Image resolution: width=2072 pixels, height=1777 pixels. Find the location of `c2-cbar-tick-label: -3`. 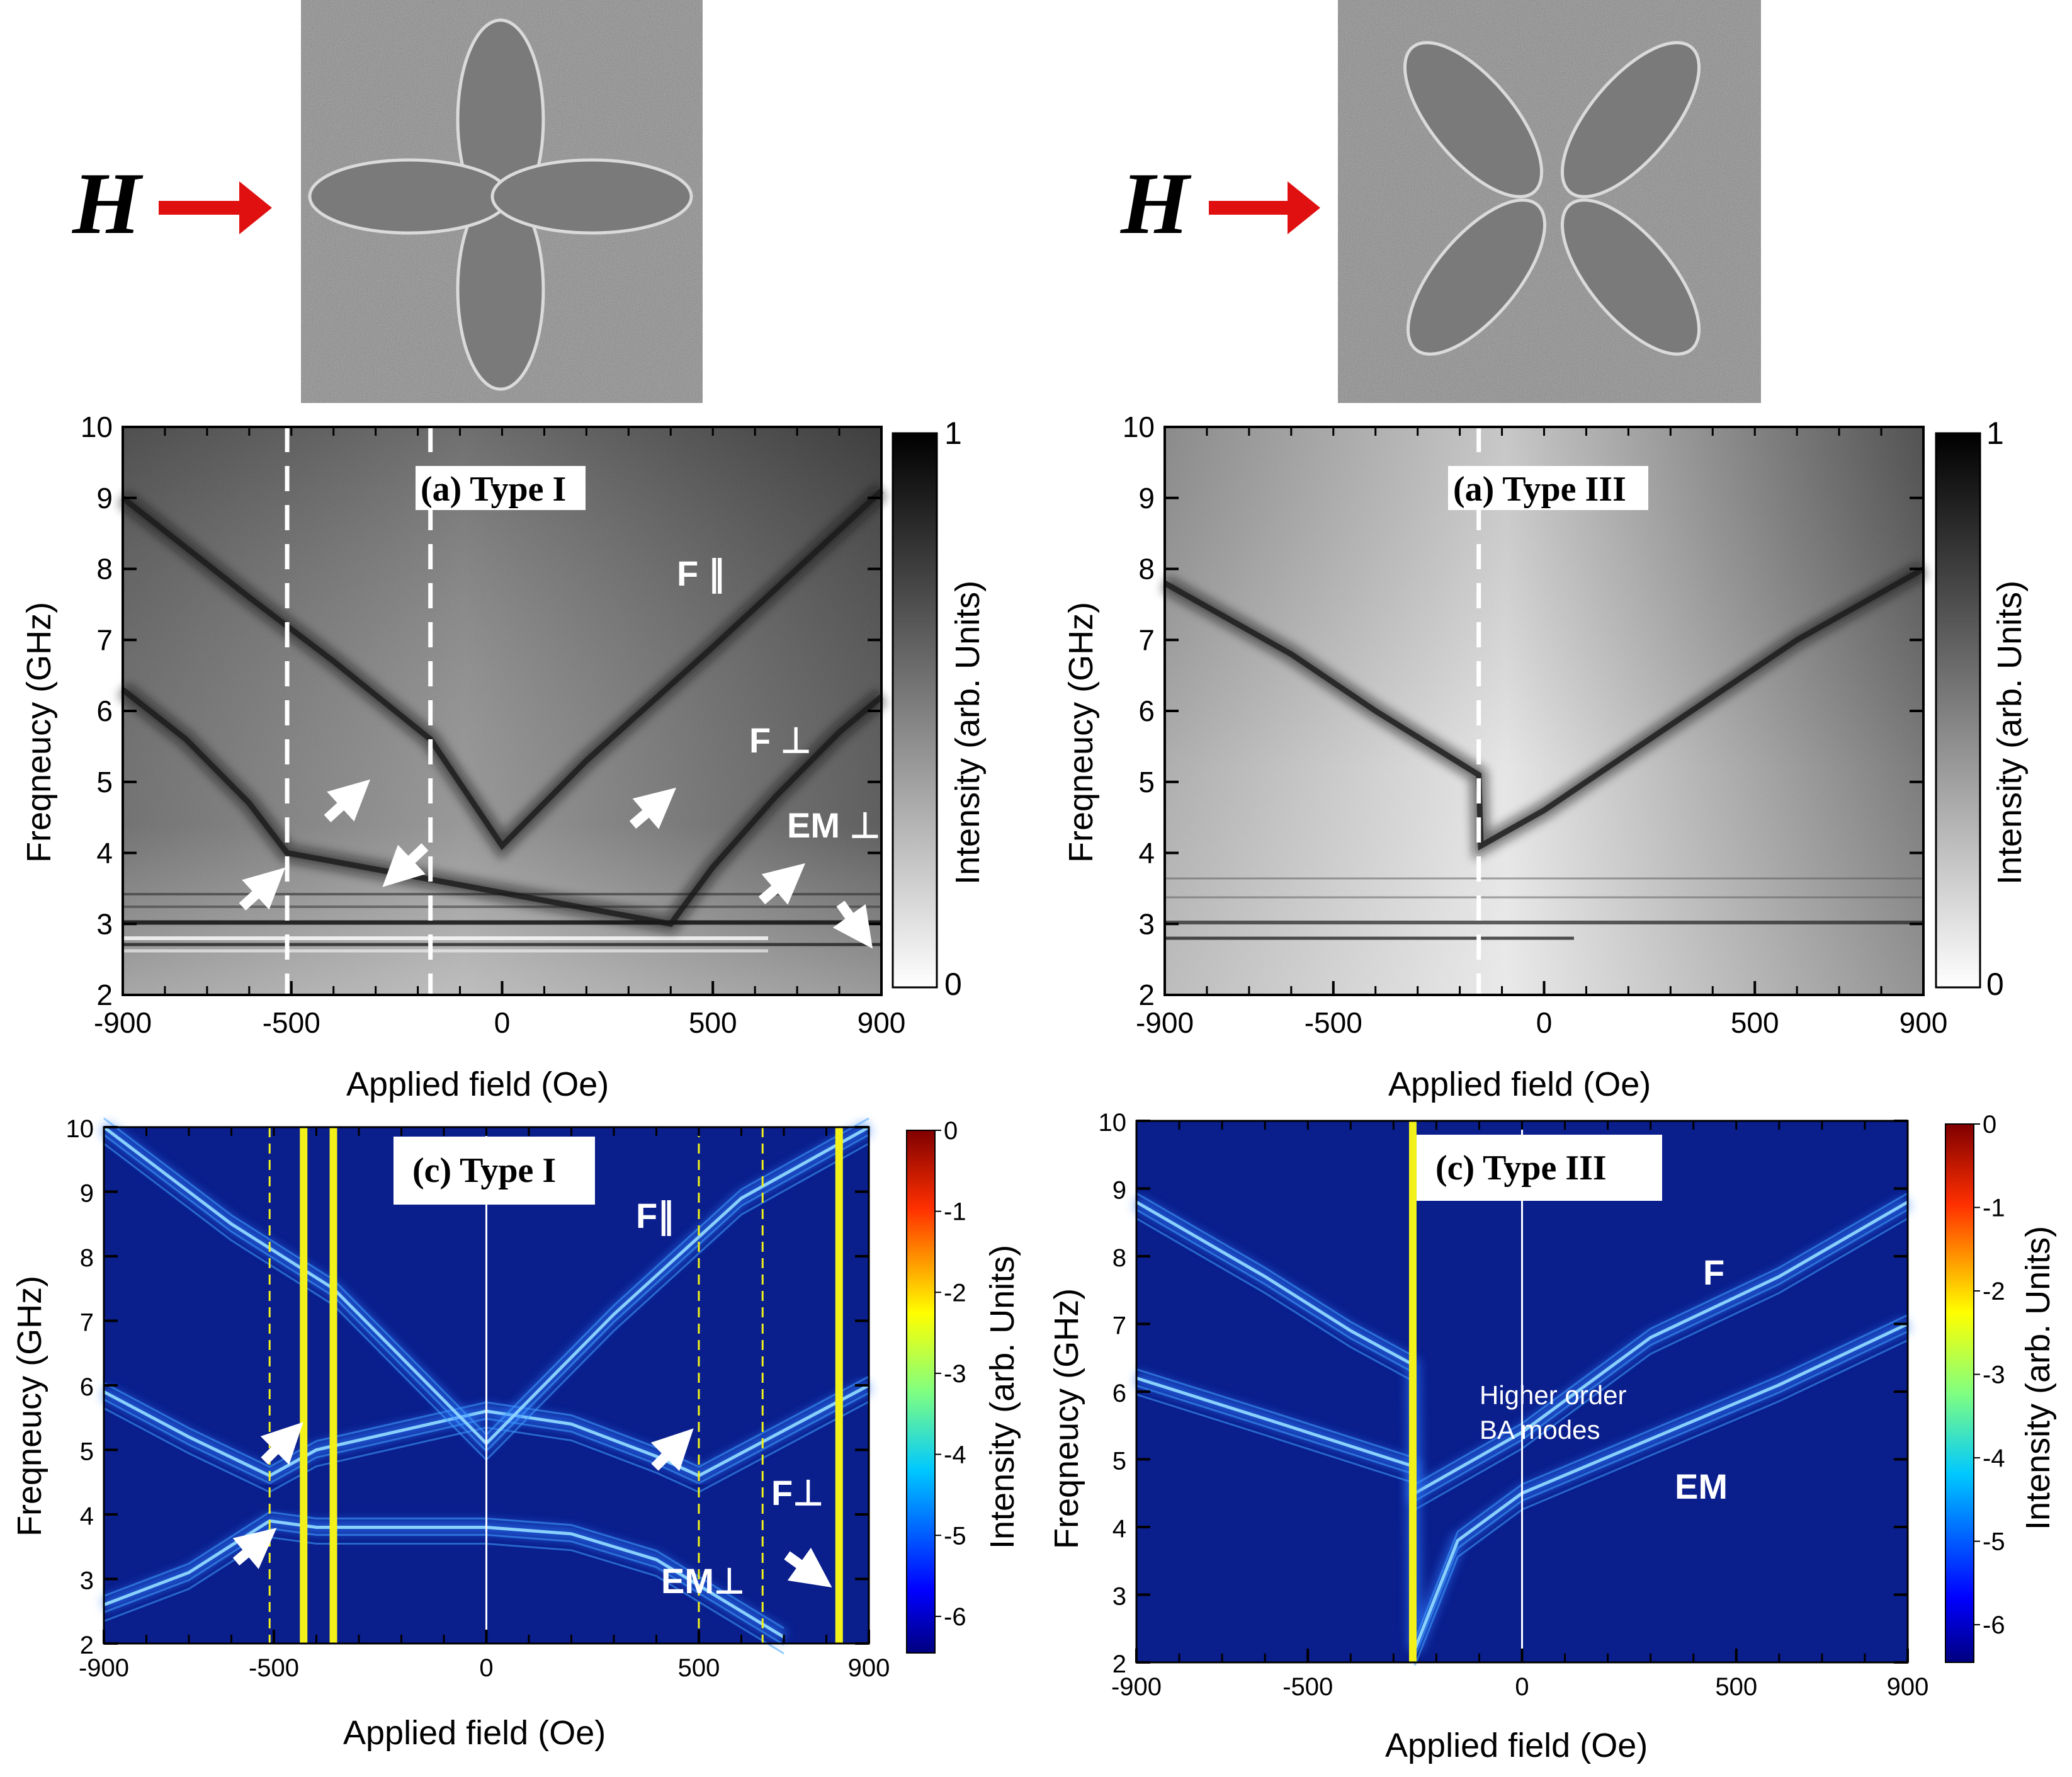

c2-cbar-tick-label: -3 is located at coordinates (1994, 1375).